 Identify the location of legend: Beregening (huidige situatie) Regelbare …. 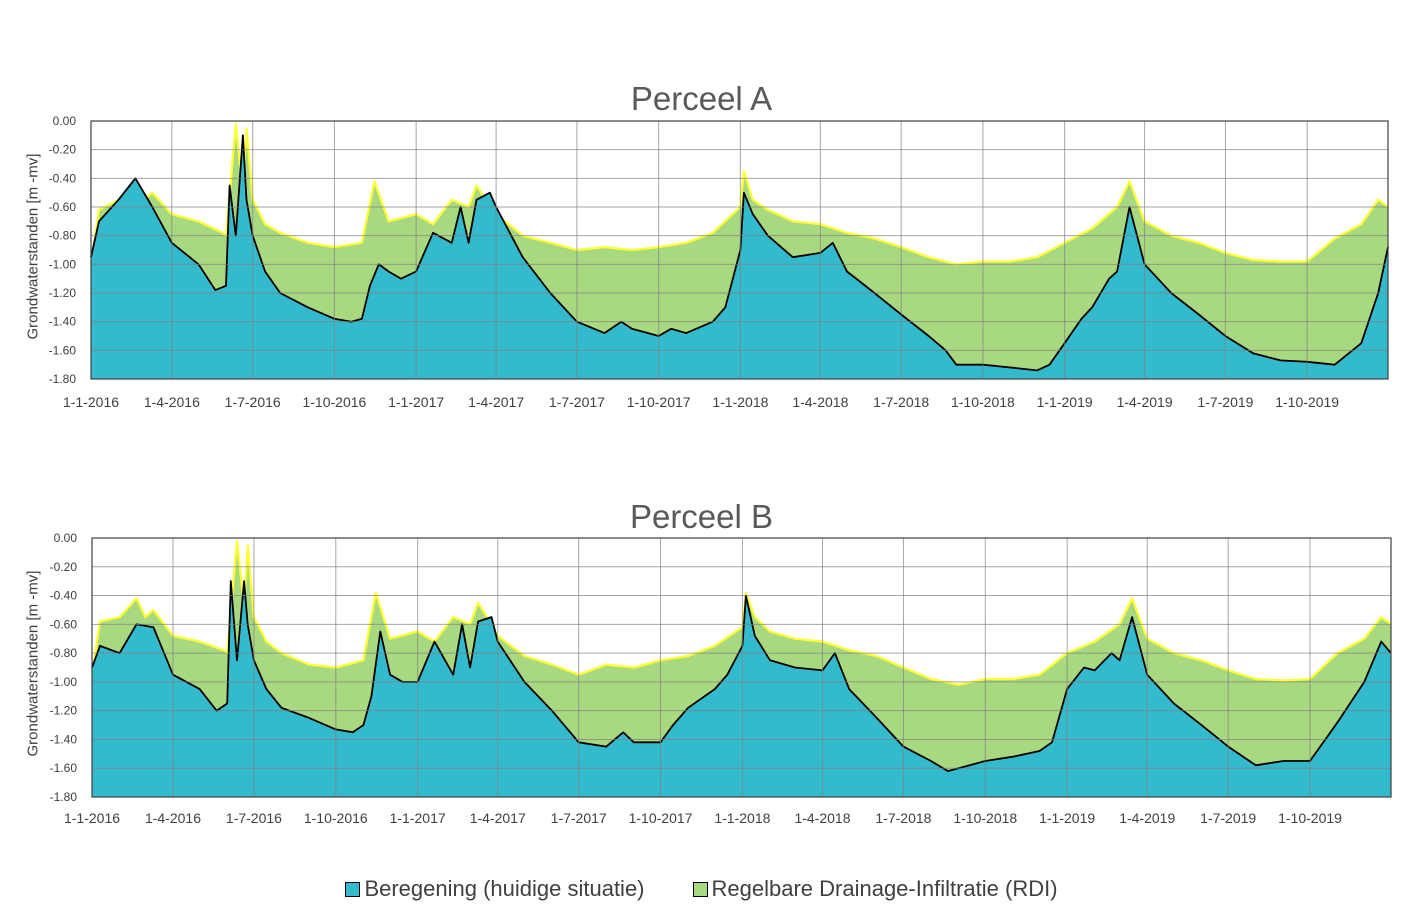
(701, 889).